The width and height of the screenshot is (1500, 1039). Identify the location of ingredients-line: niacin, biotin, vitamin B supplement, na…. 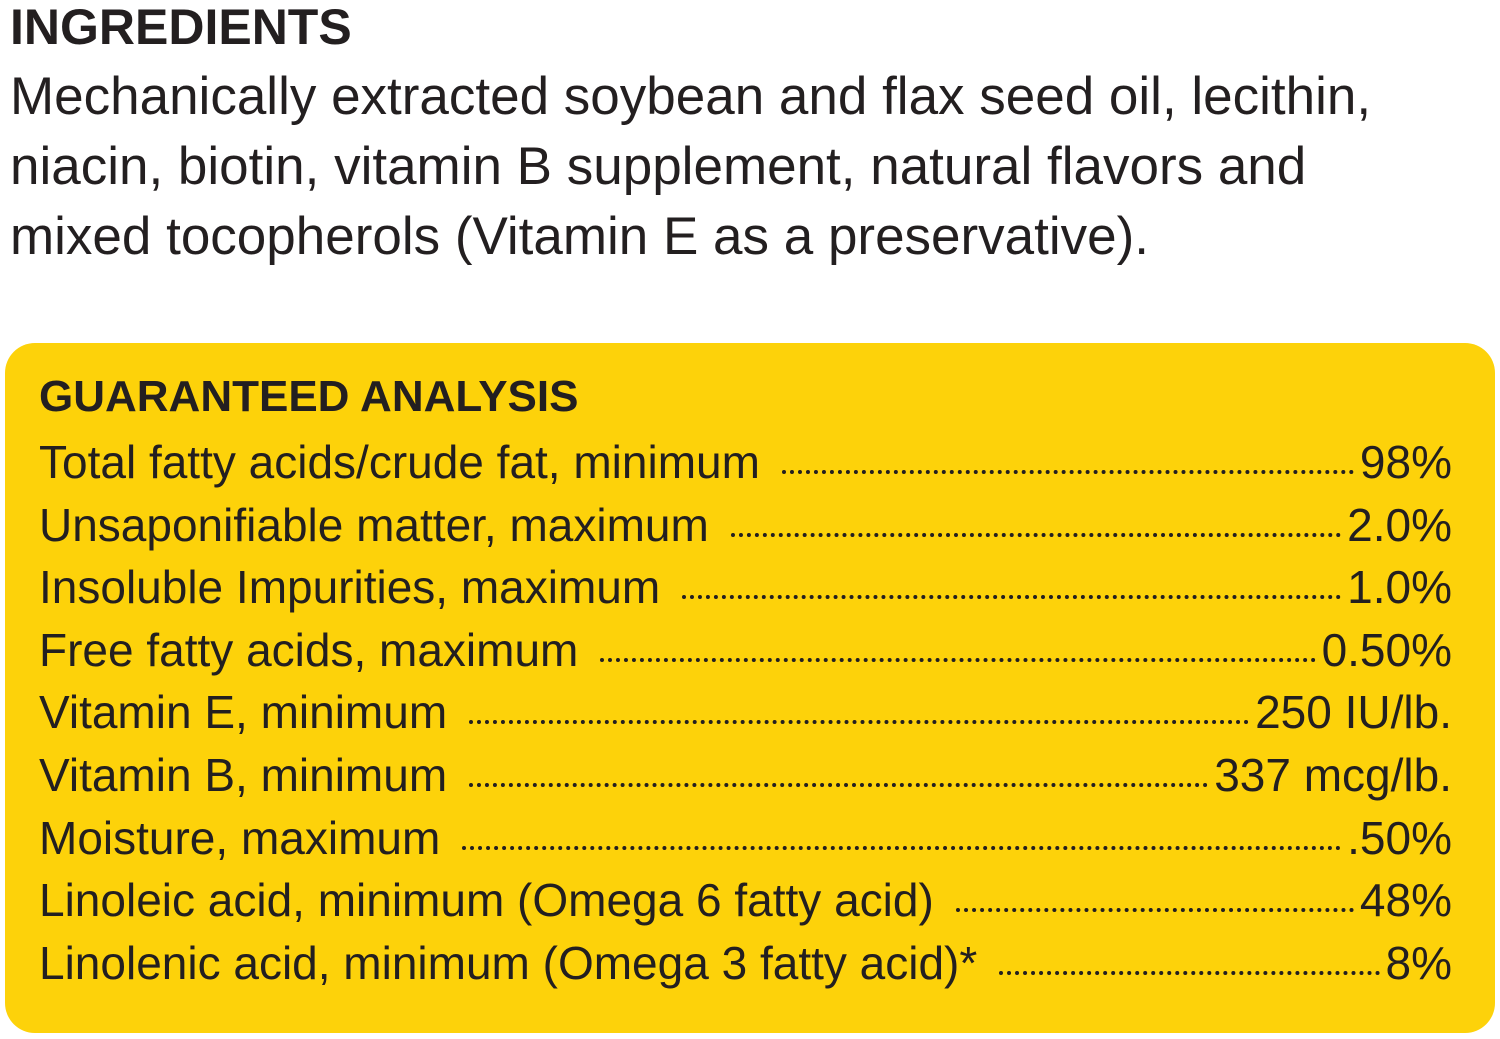
(658, 166).